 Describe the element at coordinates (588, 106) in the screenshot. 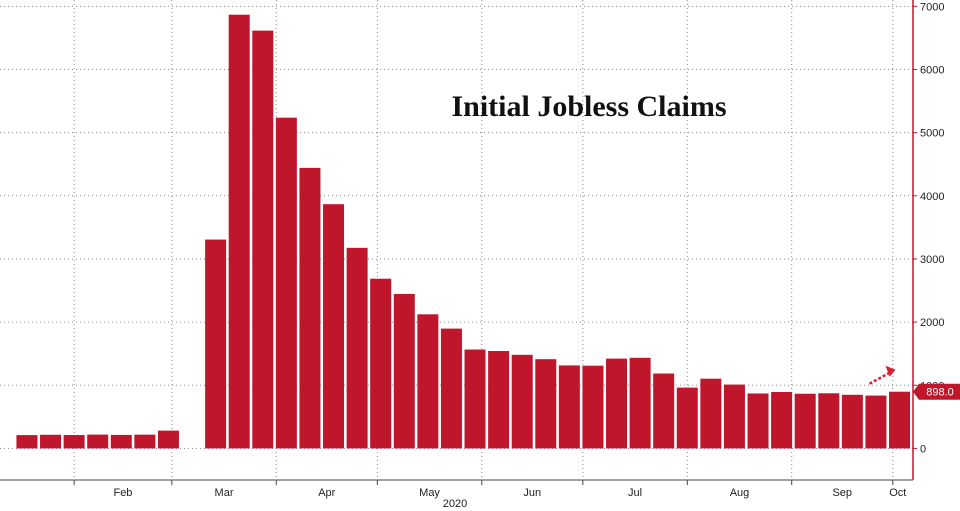

I see `chart-title: Initial Jobless Claims` at that location.